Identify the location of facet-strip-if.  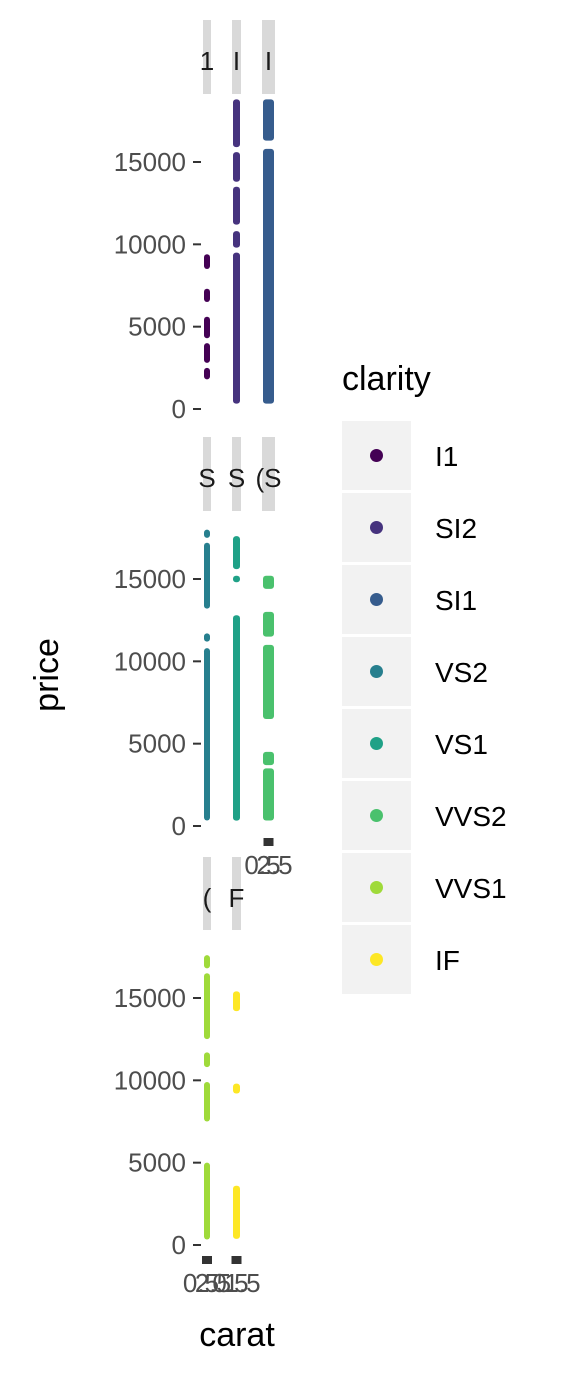
(236, 893).